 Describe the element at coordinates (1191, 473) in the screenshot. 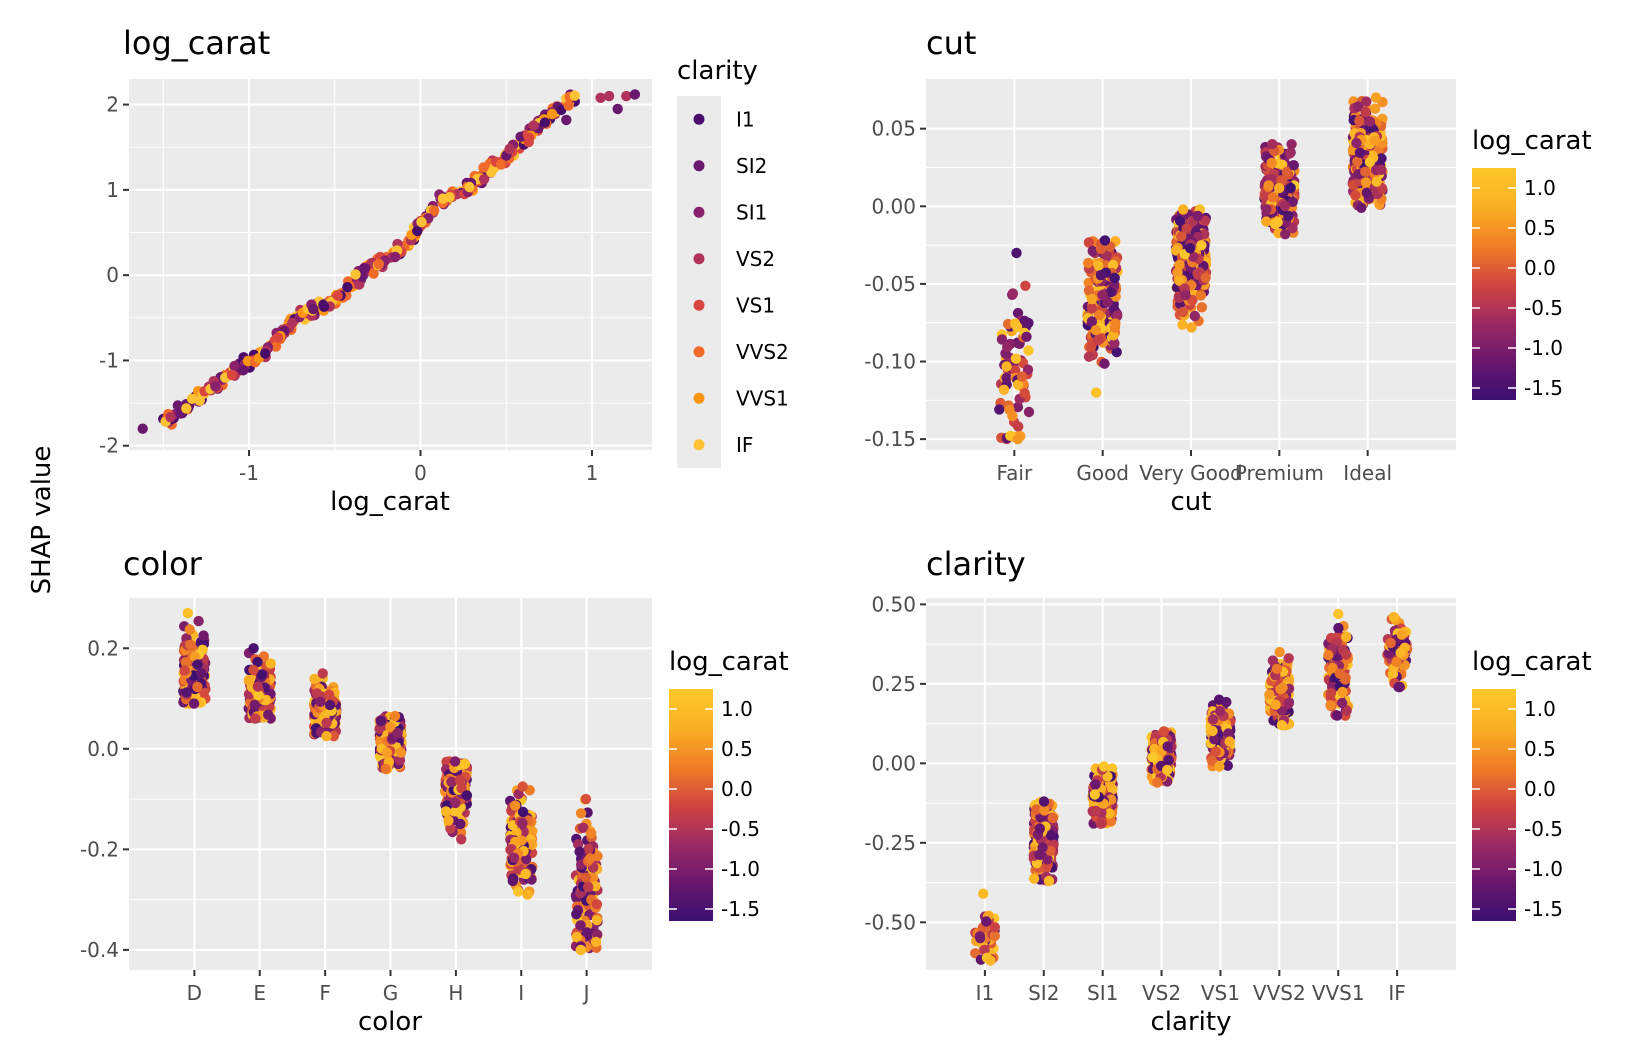

I see `x-tick-label: Very Good` at that location.